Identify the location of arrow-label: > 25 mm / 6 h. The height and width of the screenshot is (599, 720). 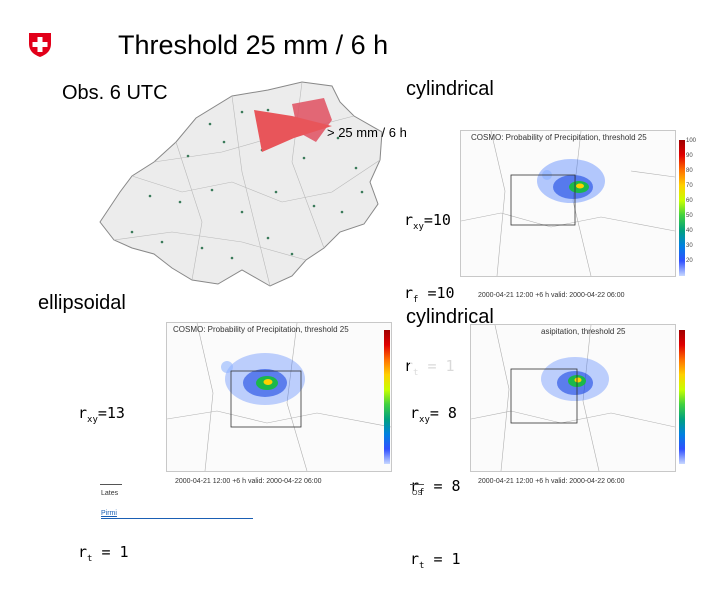
(367, 132).